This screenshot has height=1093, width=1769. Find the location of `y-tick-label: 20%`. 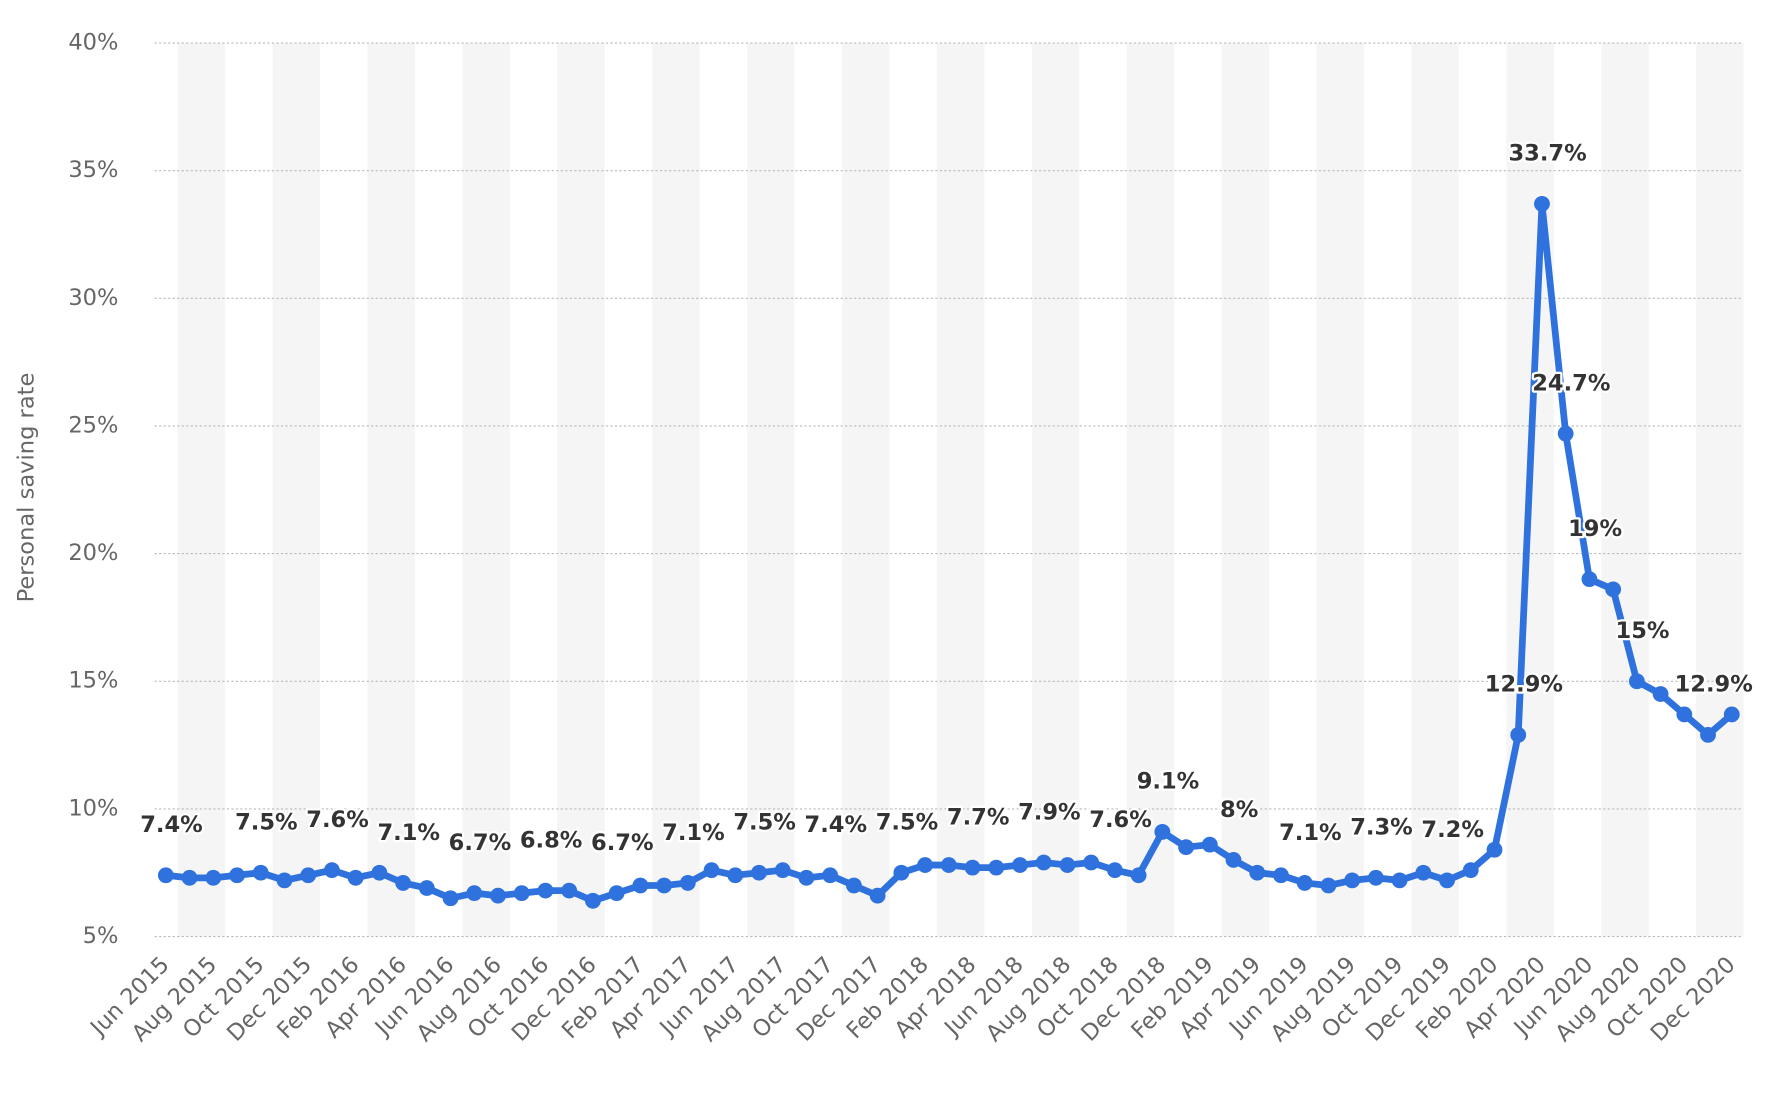

y-tick-label: 20% is located at coordinates (93, 553).